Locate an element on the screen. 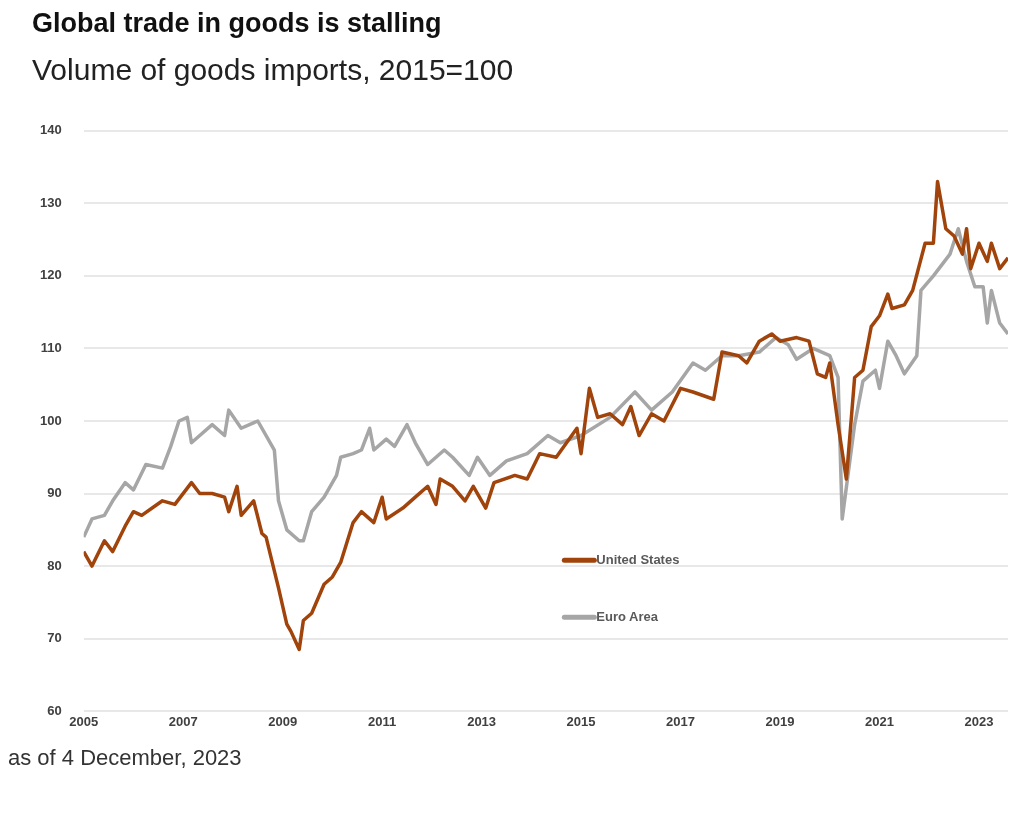 This screenshot has width=1016, height=835. y-tick-label: 60 is located at coordinates (54, 710).